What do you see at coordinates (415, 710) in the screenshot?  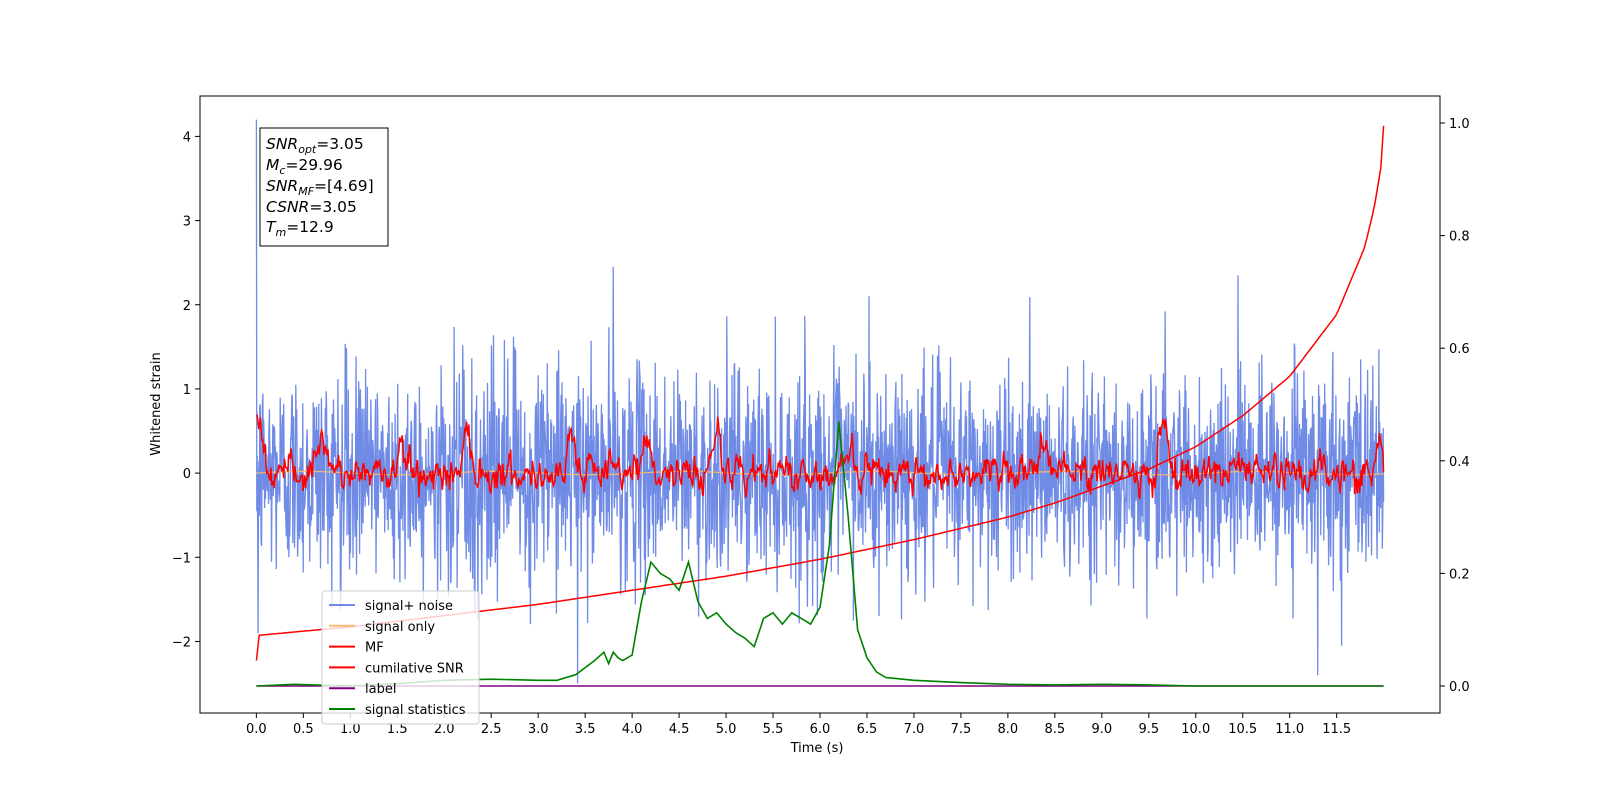 I see `legend-label: signal statistics` at bounding box center [415, 710].